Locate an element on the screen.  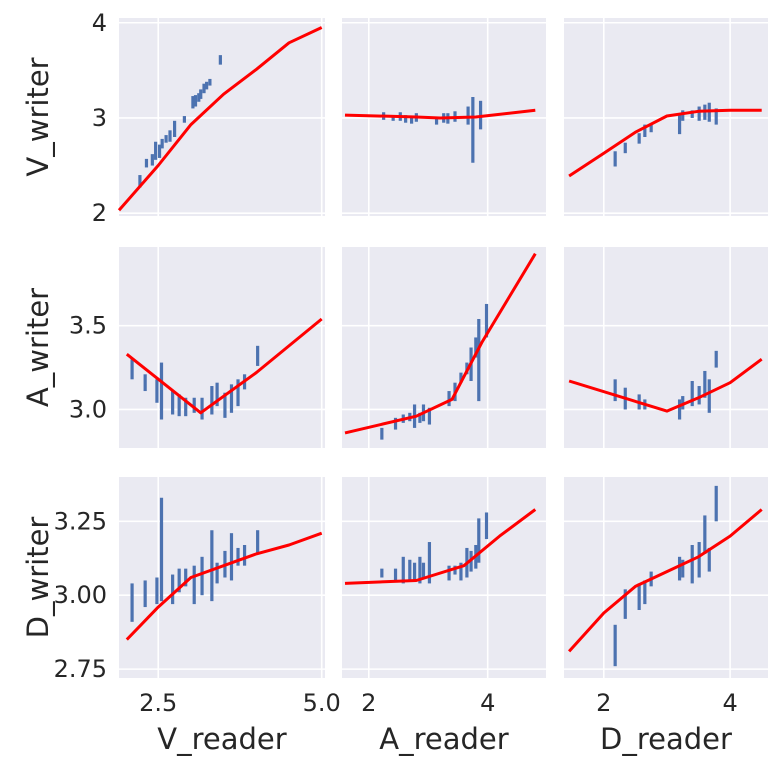
panel-D_writer-vs-D_reader is located at coordinates (666, 577).